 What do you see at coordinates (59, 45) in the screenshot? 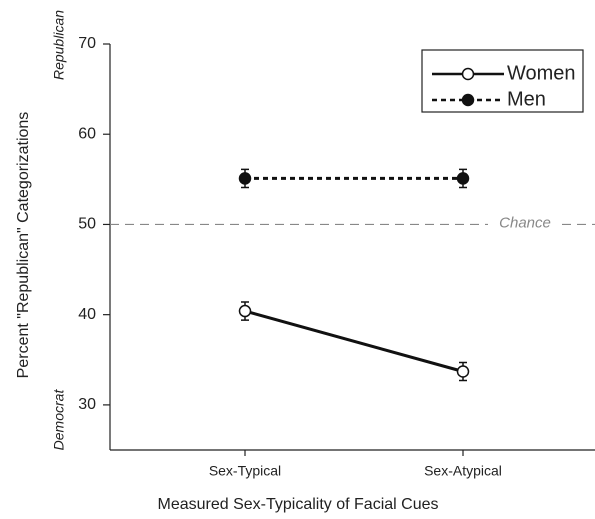
I see `y-top-label: Republican` at bounding box center [59, 45].